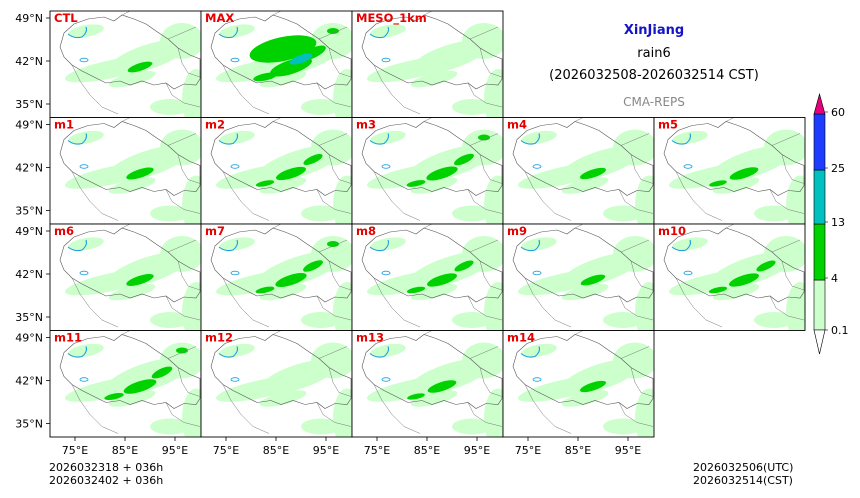 This screenshot has width=860, height=498. Describe the element at coordinates (654, 75) in the screenshot. I see `valid-period: (2026032508-2026032514 CST)` at that location.